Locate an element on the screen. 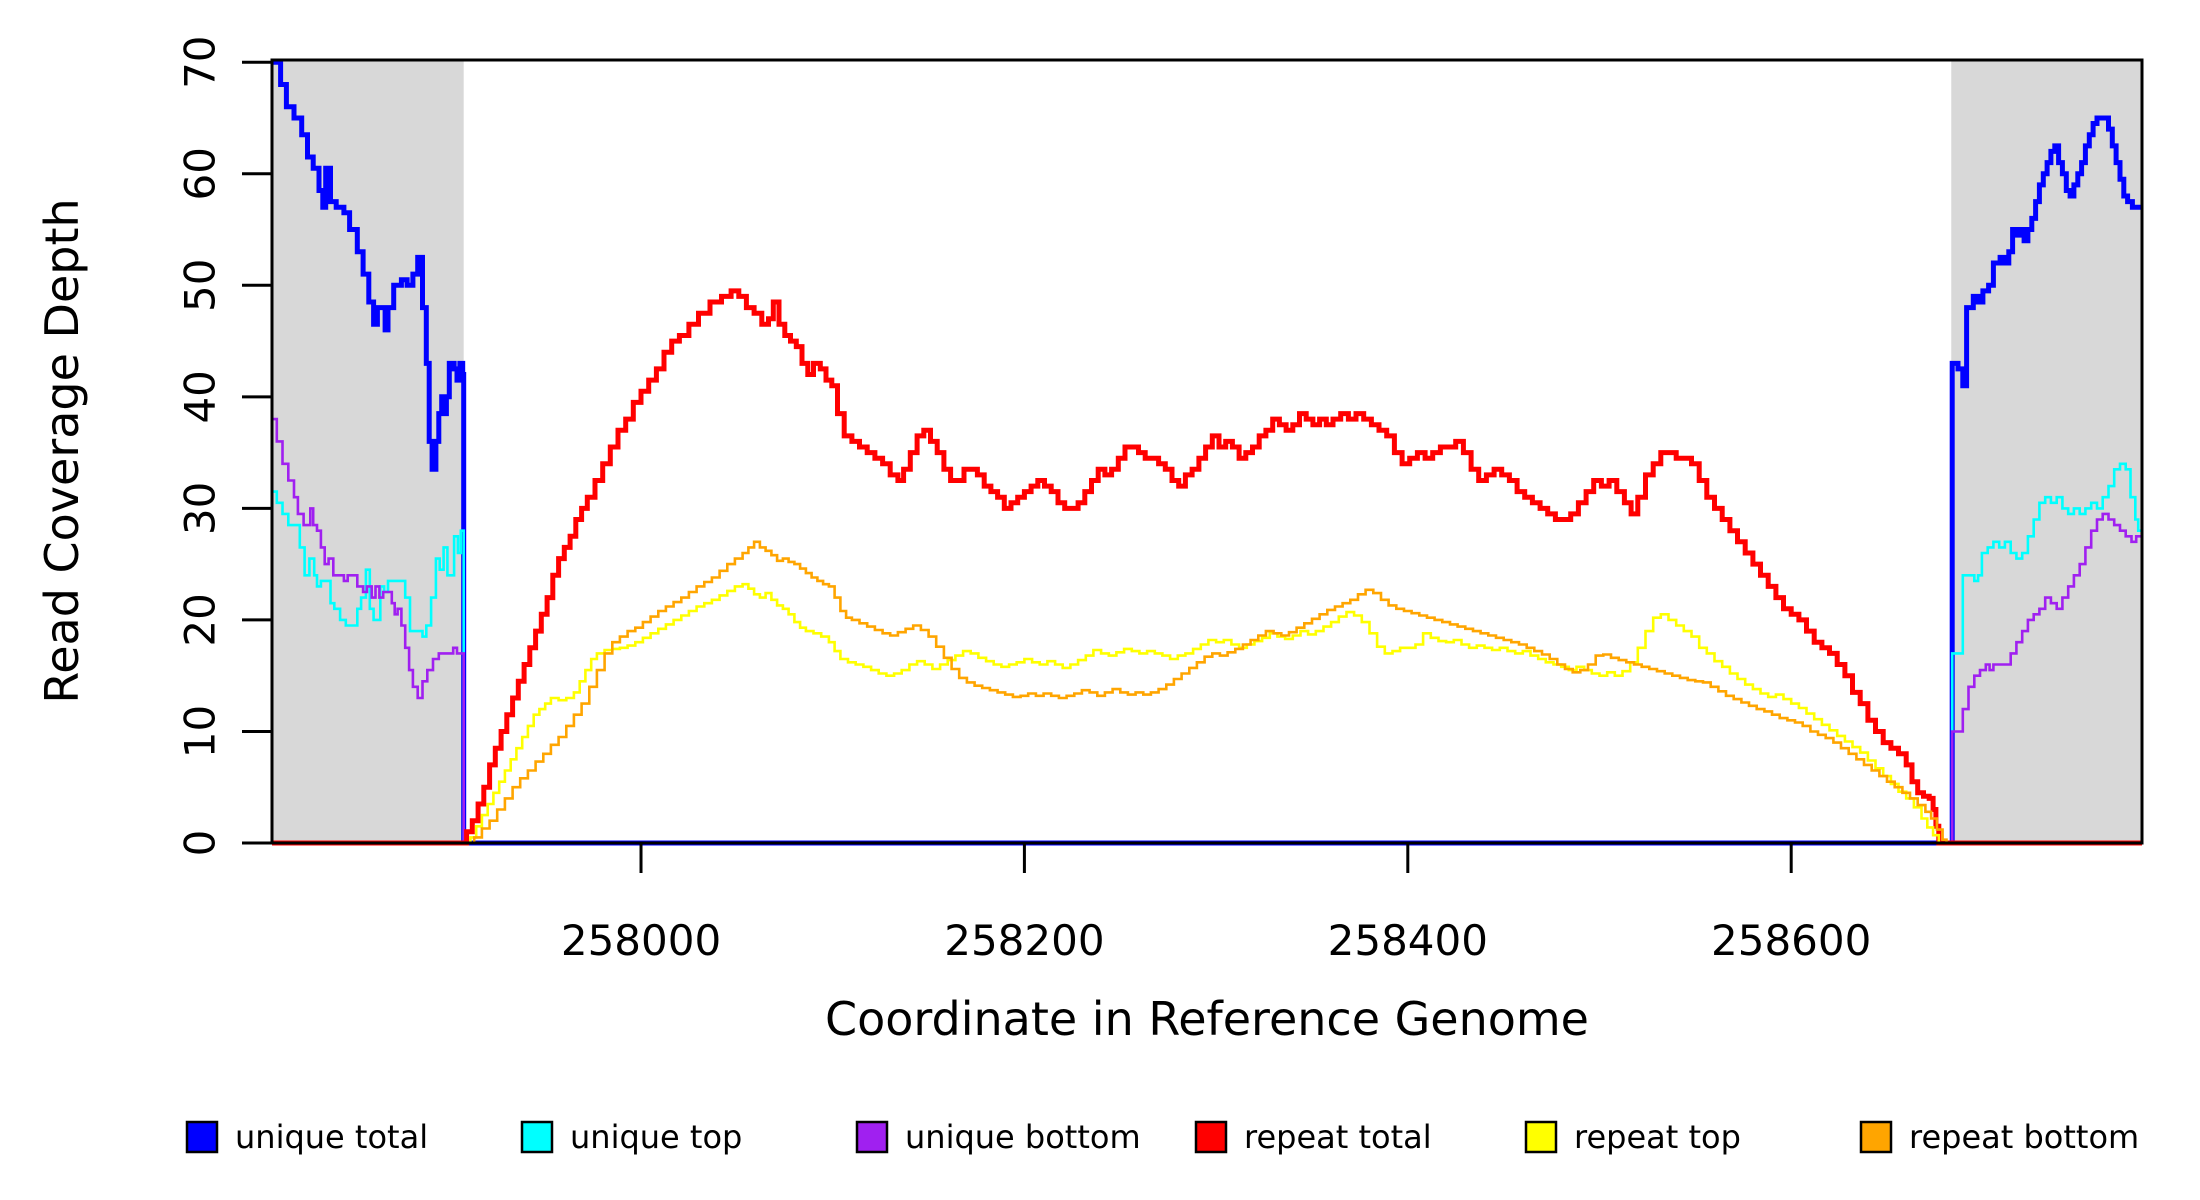  x-axis-title: Coordinate in Reference Genome is located at coordinates (1207, 1019).